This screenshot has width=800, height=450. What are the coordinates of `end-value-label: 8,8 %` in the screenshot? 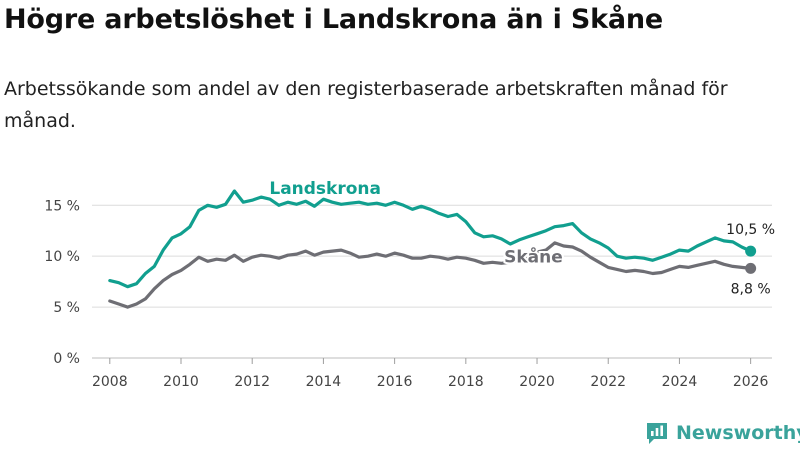 It's located at (751, 289).